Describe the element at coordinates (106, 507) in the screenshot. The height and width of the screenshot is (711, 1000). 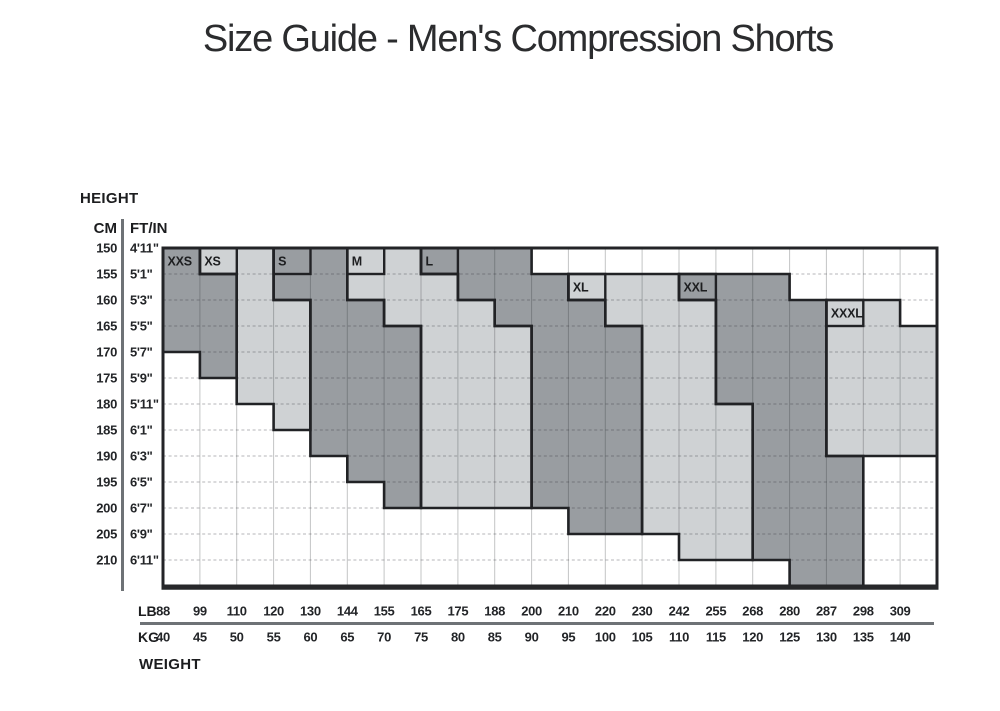
I see `cm-tick: 200` at that location.